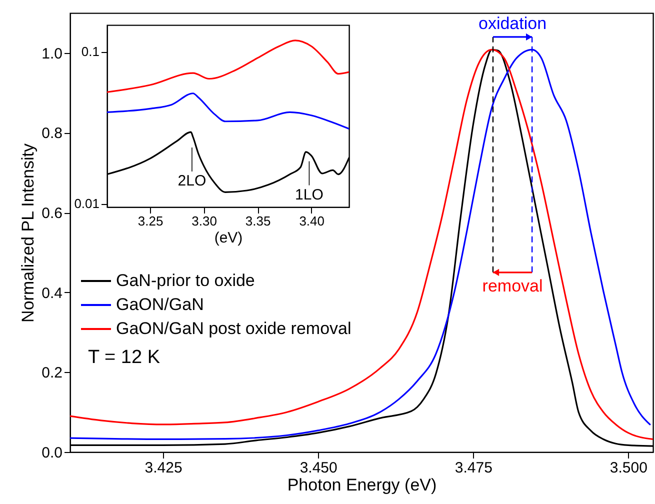 The height and width of the screenshot is (504, 655). Describe the element at coordinates (309, 195) in the screenshot. I see `annotation: 1LO` at that location.